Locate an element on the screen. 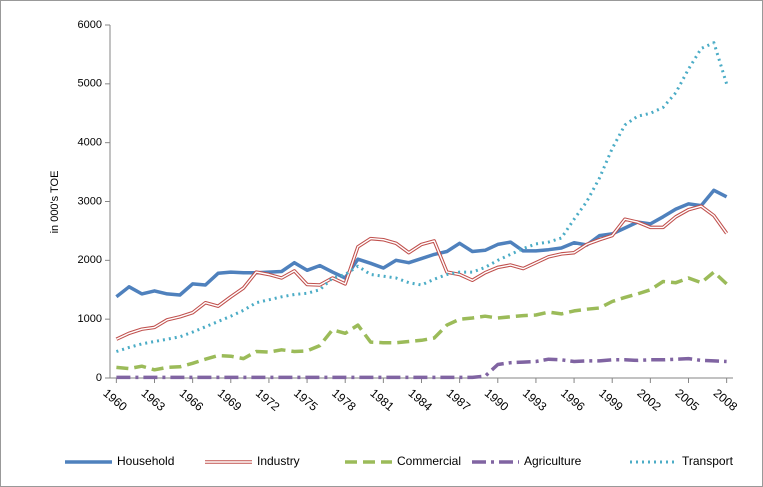 The image size is (763, 487). y-tick-label: 1000 is located at coordinates (90, 319).